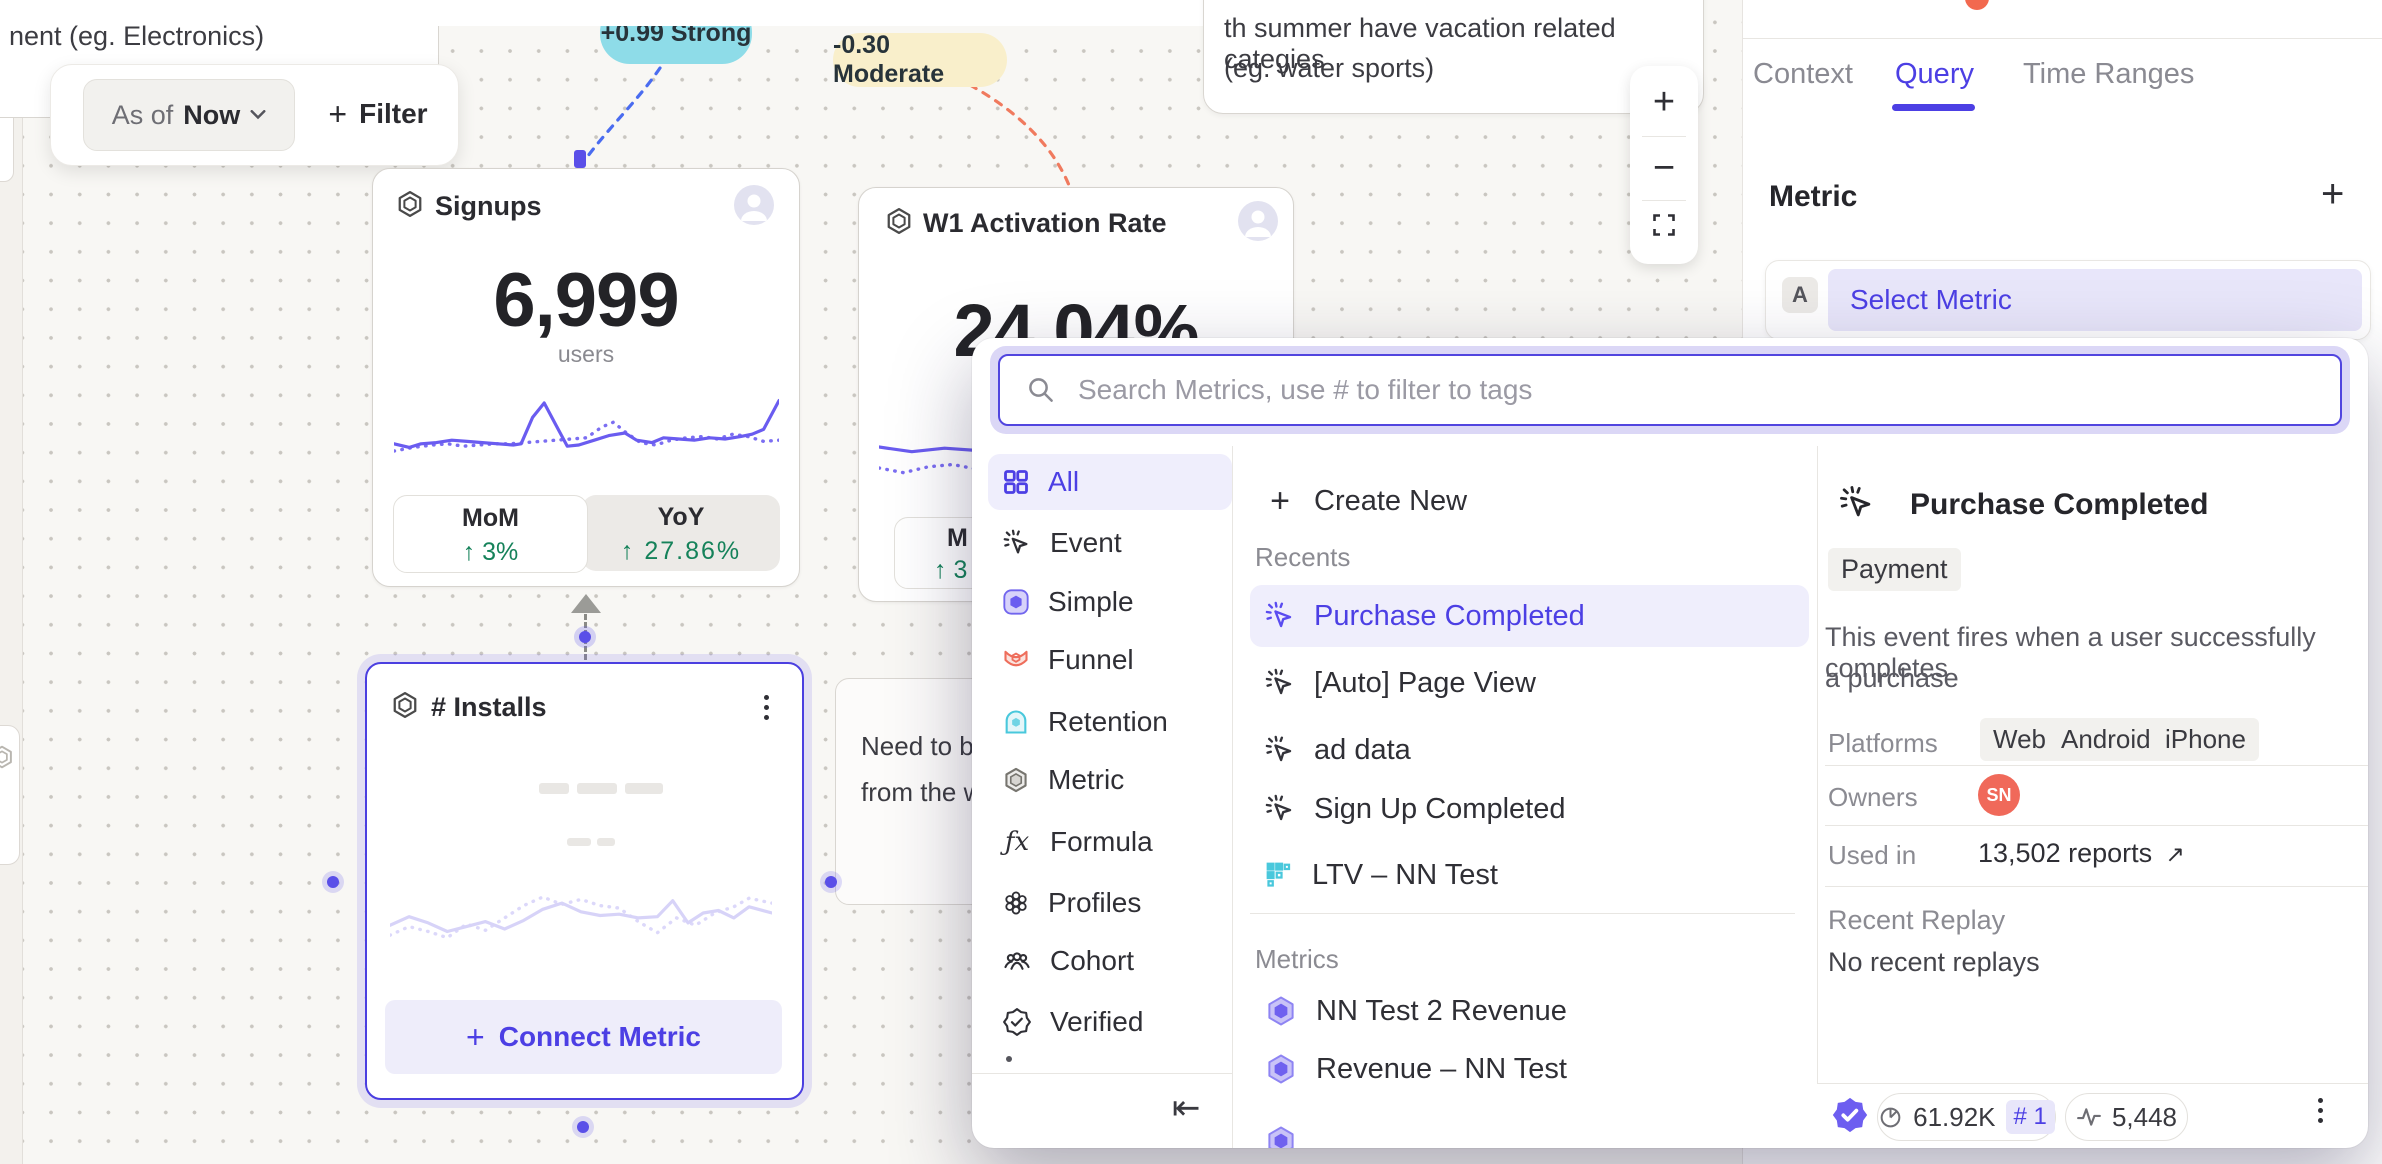  What do you see at coordinates (1016, 602) in the screenshot?
I see `simple-metric-icon` at bounding box center [1016, 602].